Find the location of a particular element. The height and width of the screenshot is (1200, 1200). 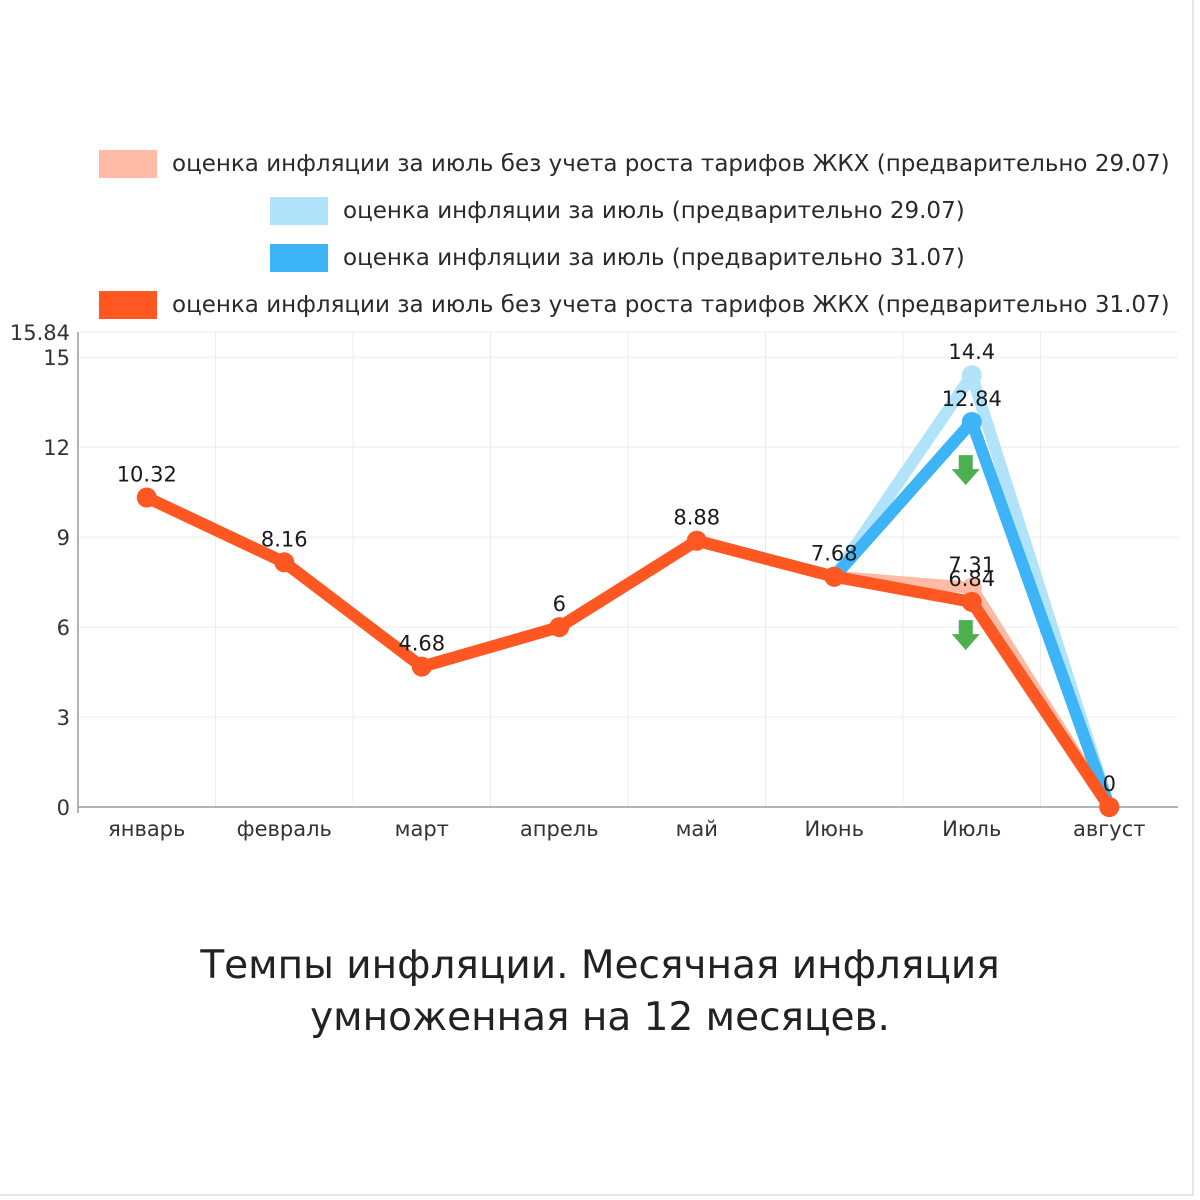

data-label: 0 is located at coordinates (1109, 784).